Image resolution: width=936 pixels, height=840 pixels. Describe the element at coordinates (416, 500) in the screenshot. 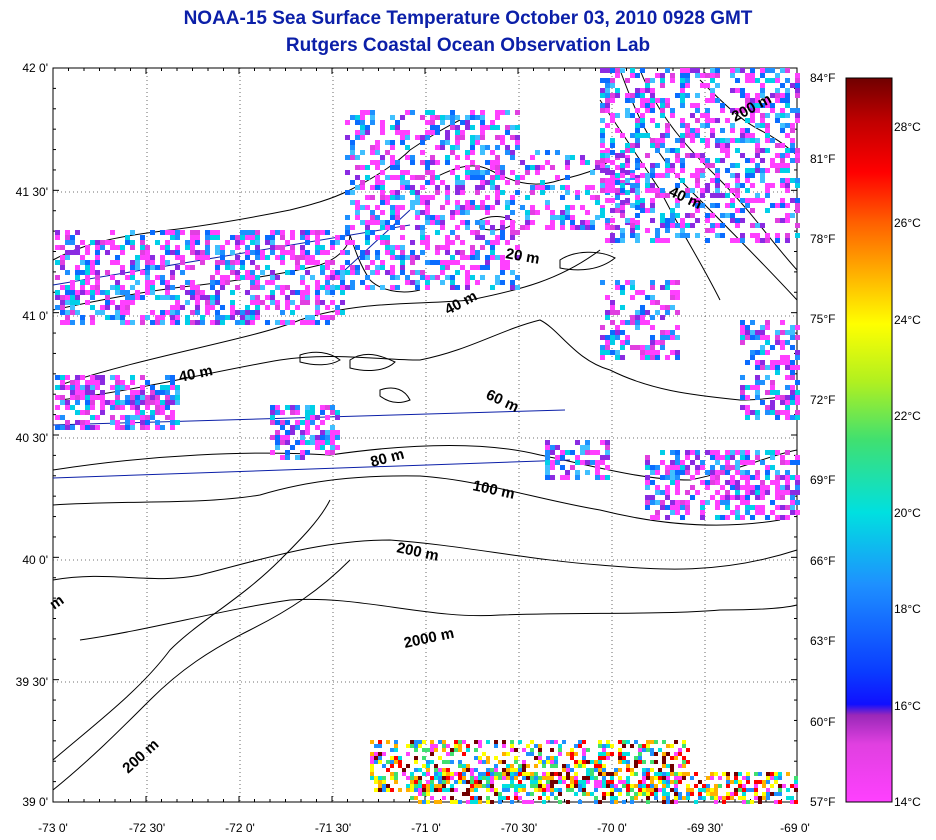

I see `contour-100m` at that location.